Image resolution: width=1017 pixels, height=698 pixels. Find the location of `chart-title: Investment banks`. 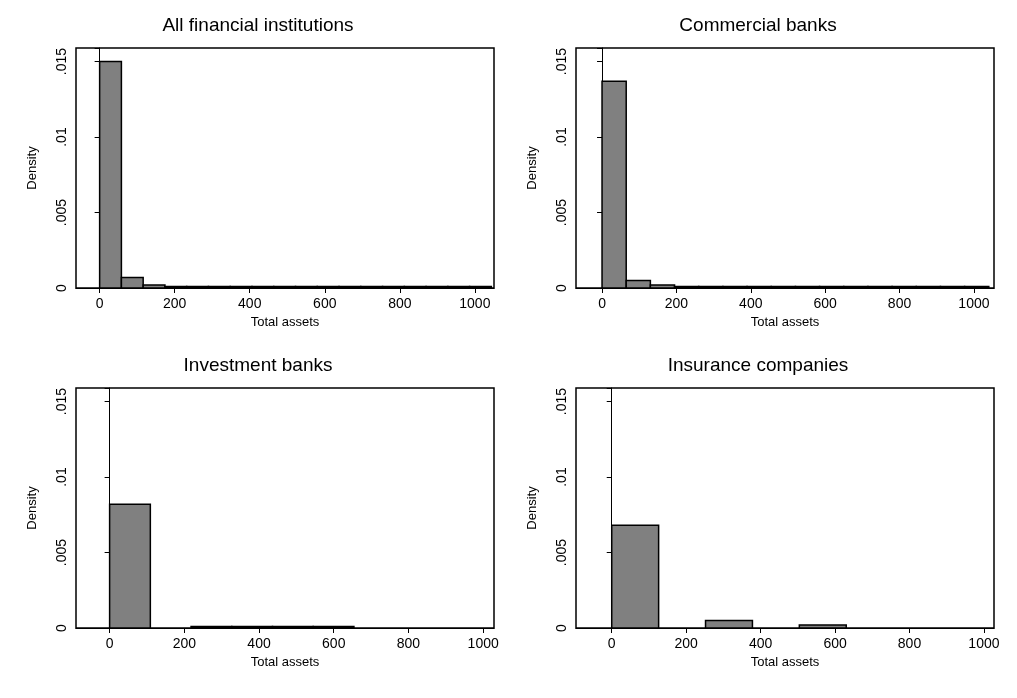

chart-title: Investment banks is located at coordinates (258, 364).